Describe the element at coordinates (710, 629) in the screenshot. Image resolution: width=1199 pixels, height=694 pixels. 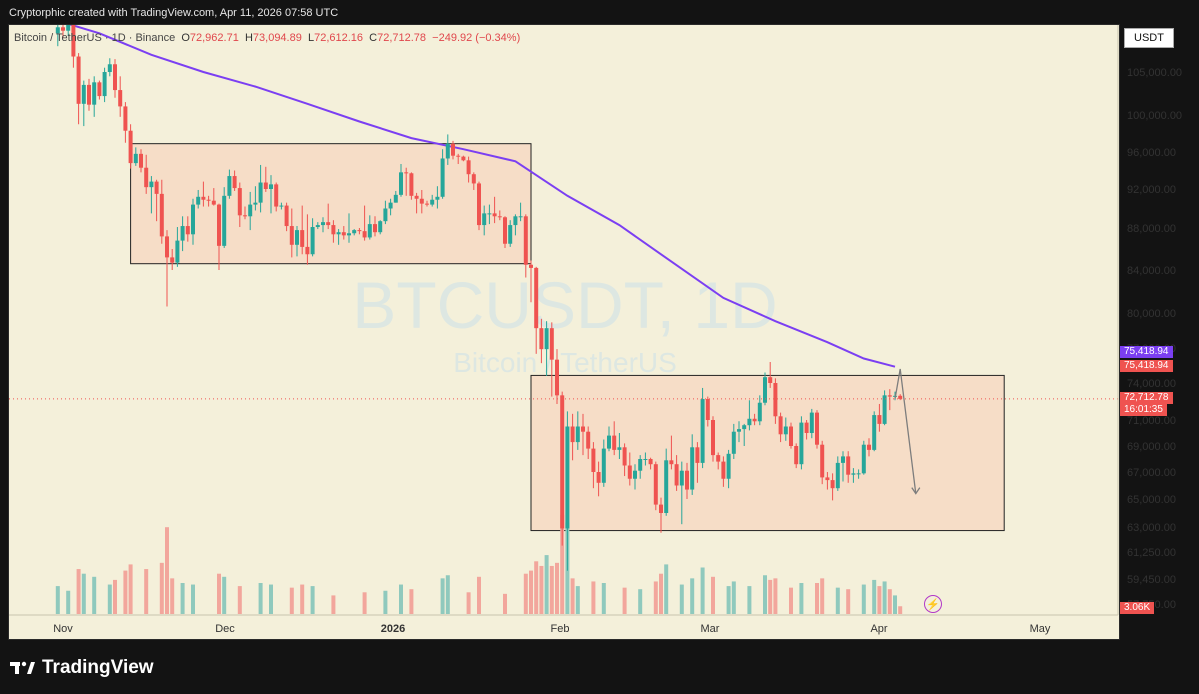
I see `x-tick-label: Mar` at that location.